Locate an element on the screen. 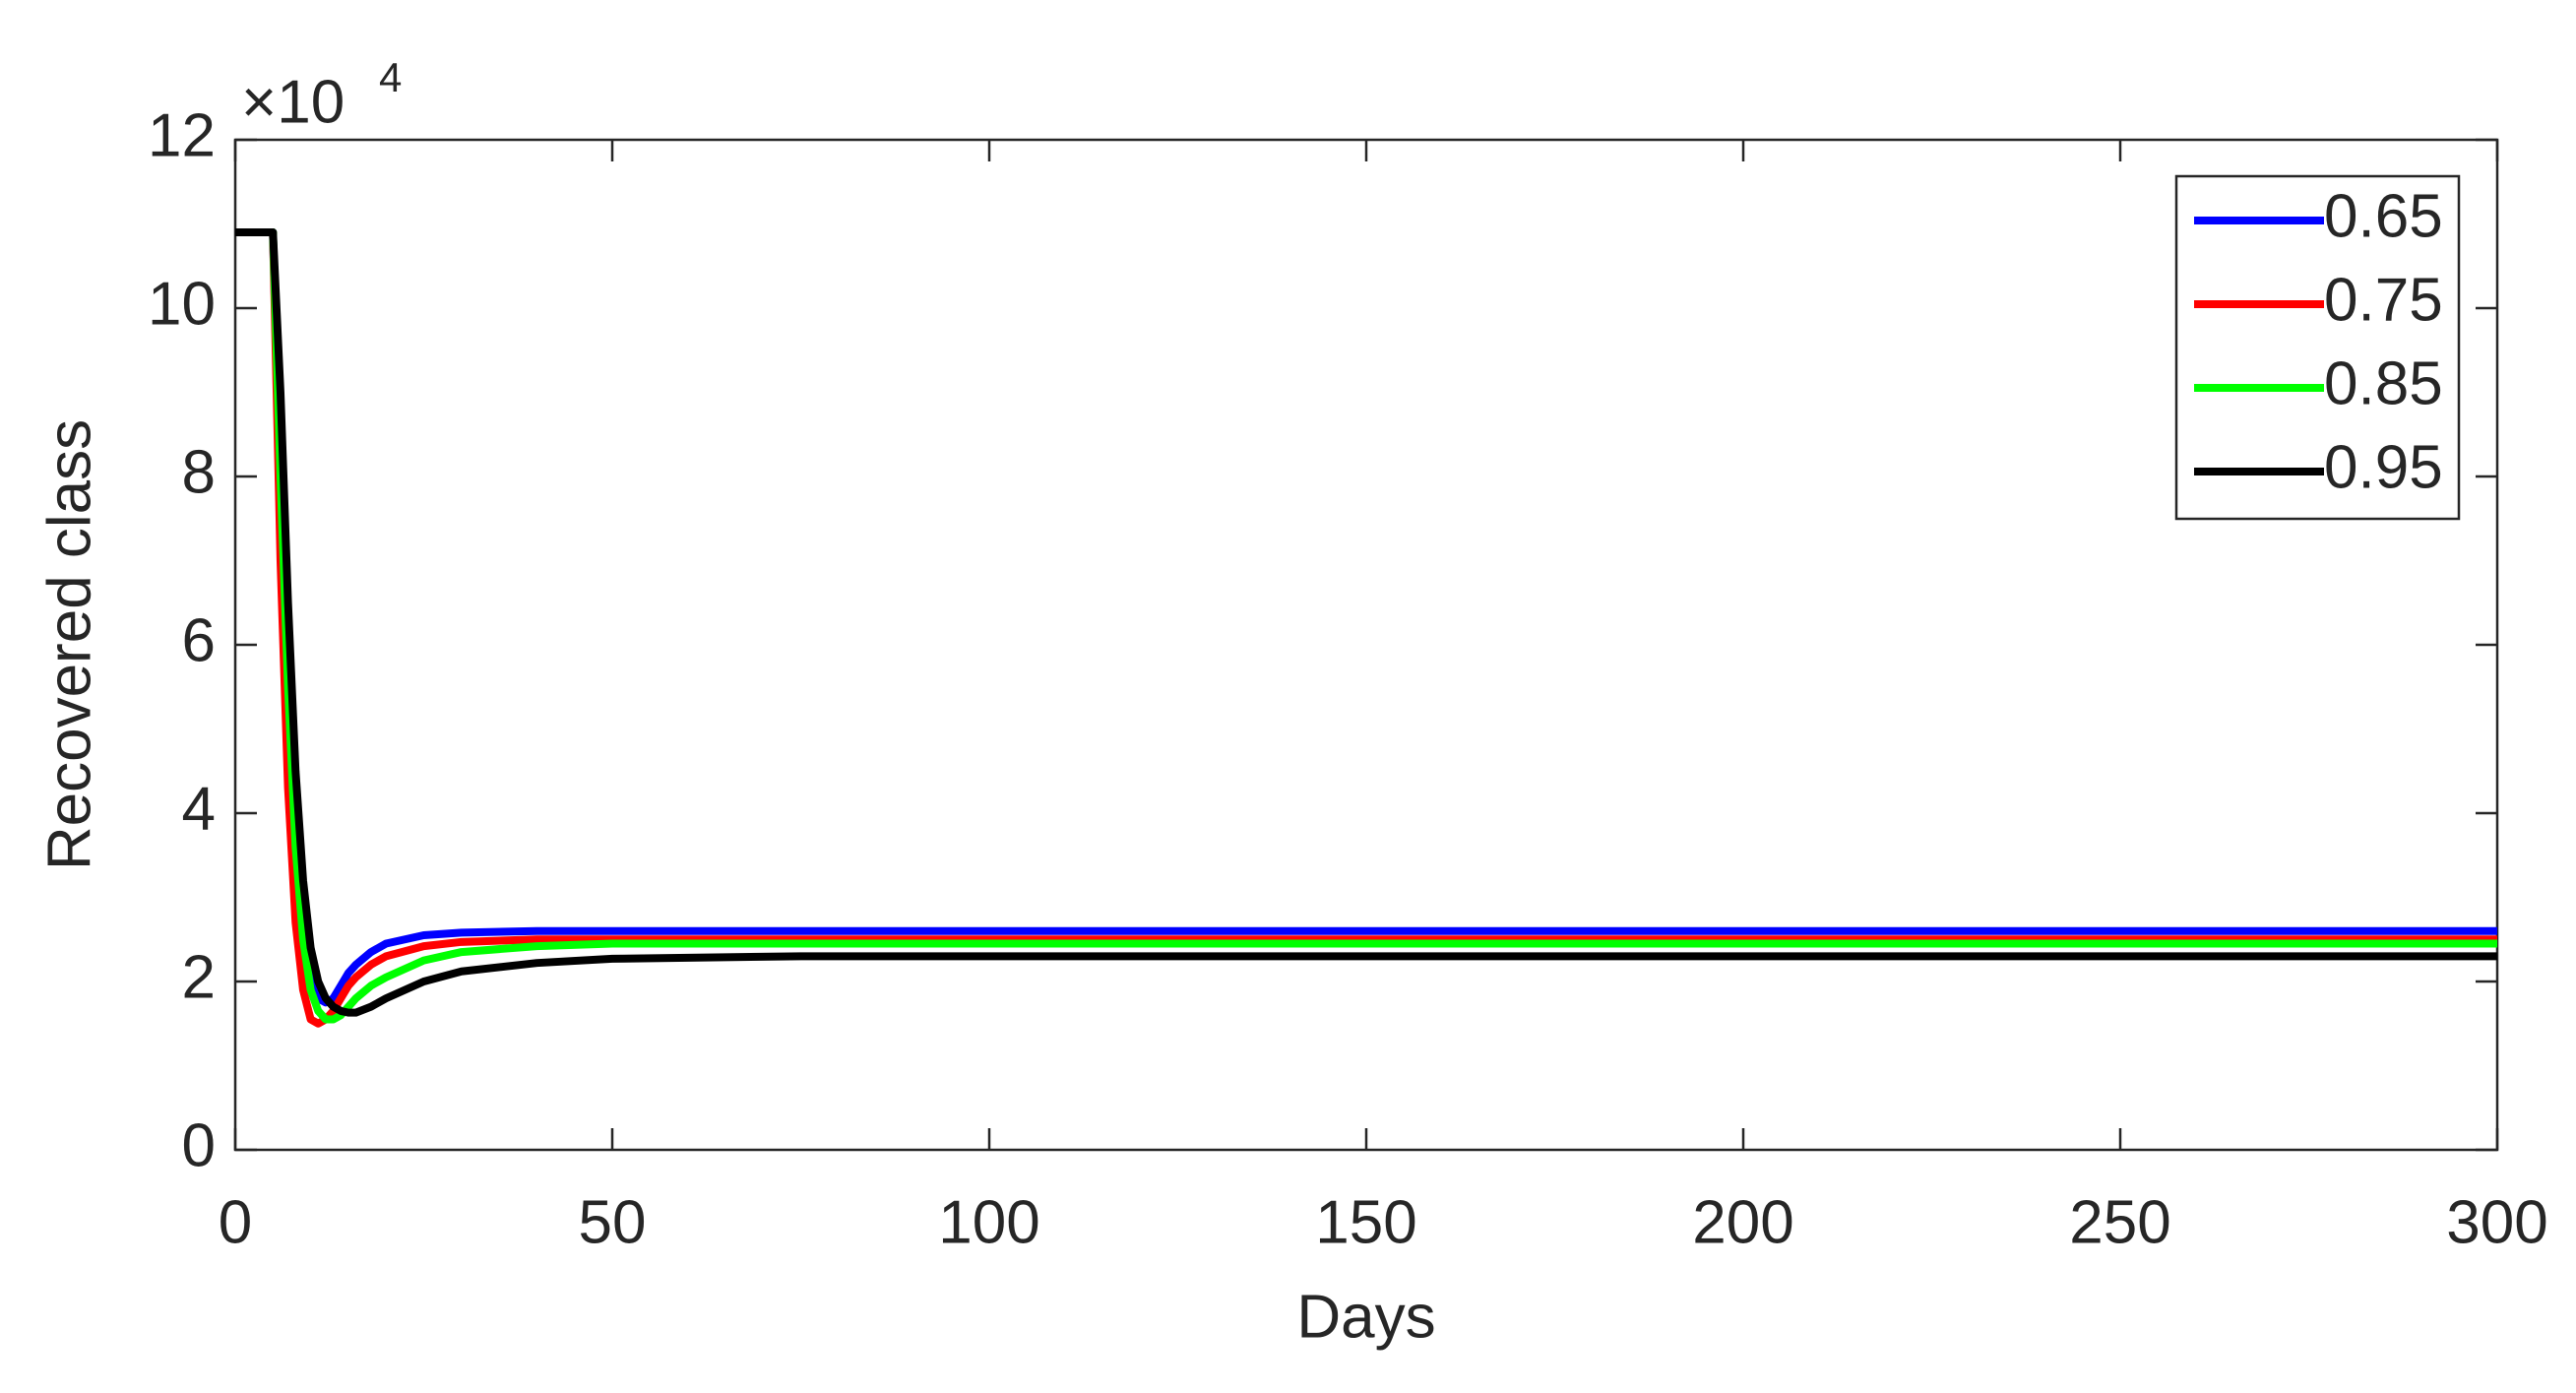 Image resolution: width=2576 pixels, height=1393 pixels. y-tick-label: 10 is located at coordinates (182, 304).